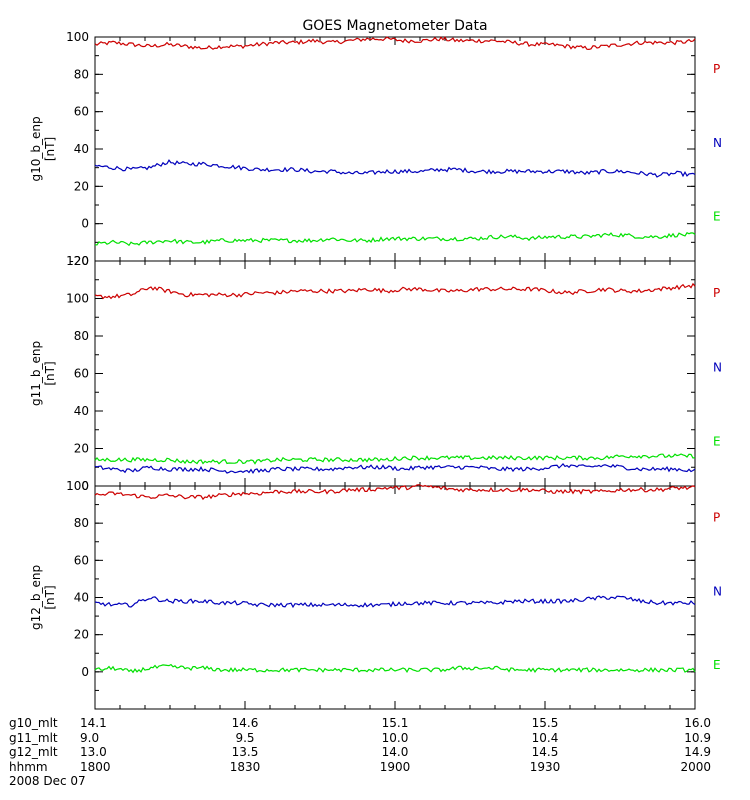 This screenshot has height=800, width=750. What do you see at coordinates (395, 723) in the screenshot?
I see `footer-value: 15.1` at bounding box center [395, 723].